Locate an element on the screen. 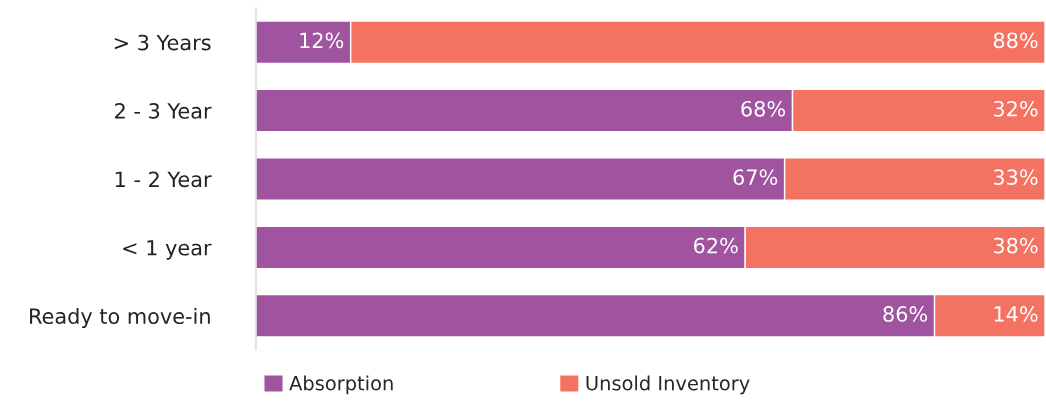 The image size is (1046, 405). data-label: 14% is located at coordinates (1016, 314).